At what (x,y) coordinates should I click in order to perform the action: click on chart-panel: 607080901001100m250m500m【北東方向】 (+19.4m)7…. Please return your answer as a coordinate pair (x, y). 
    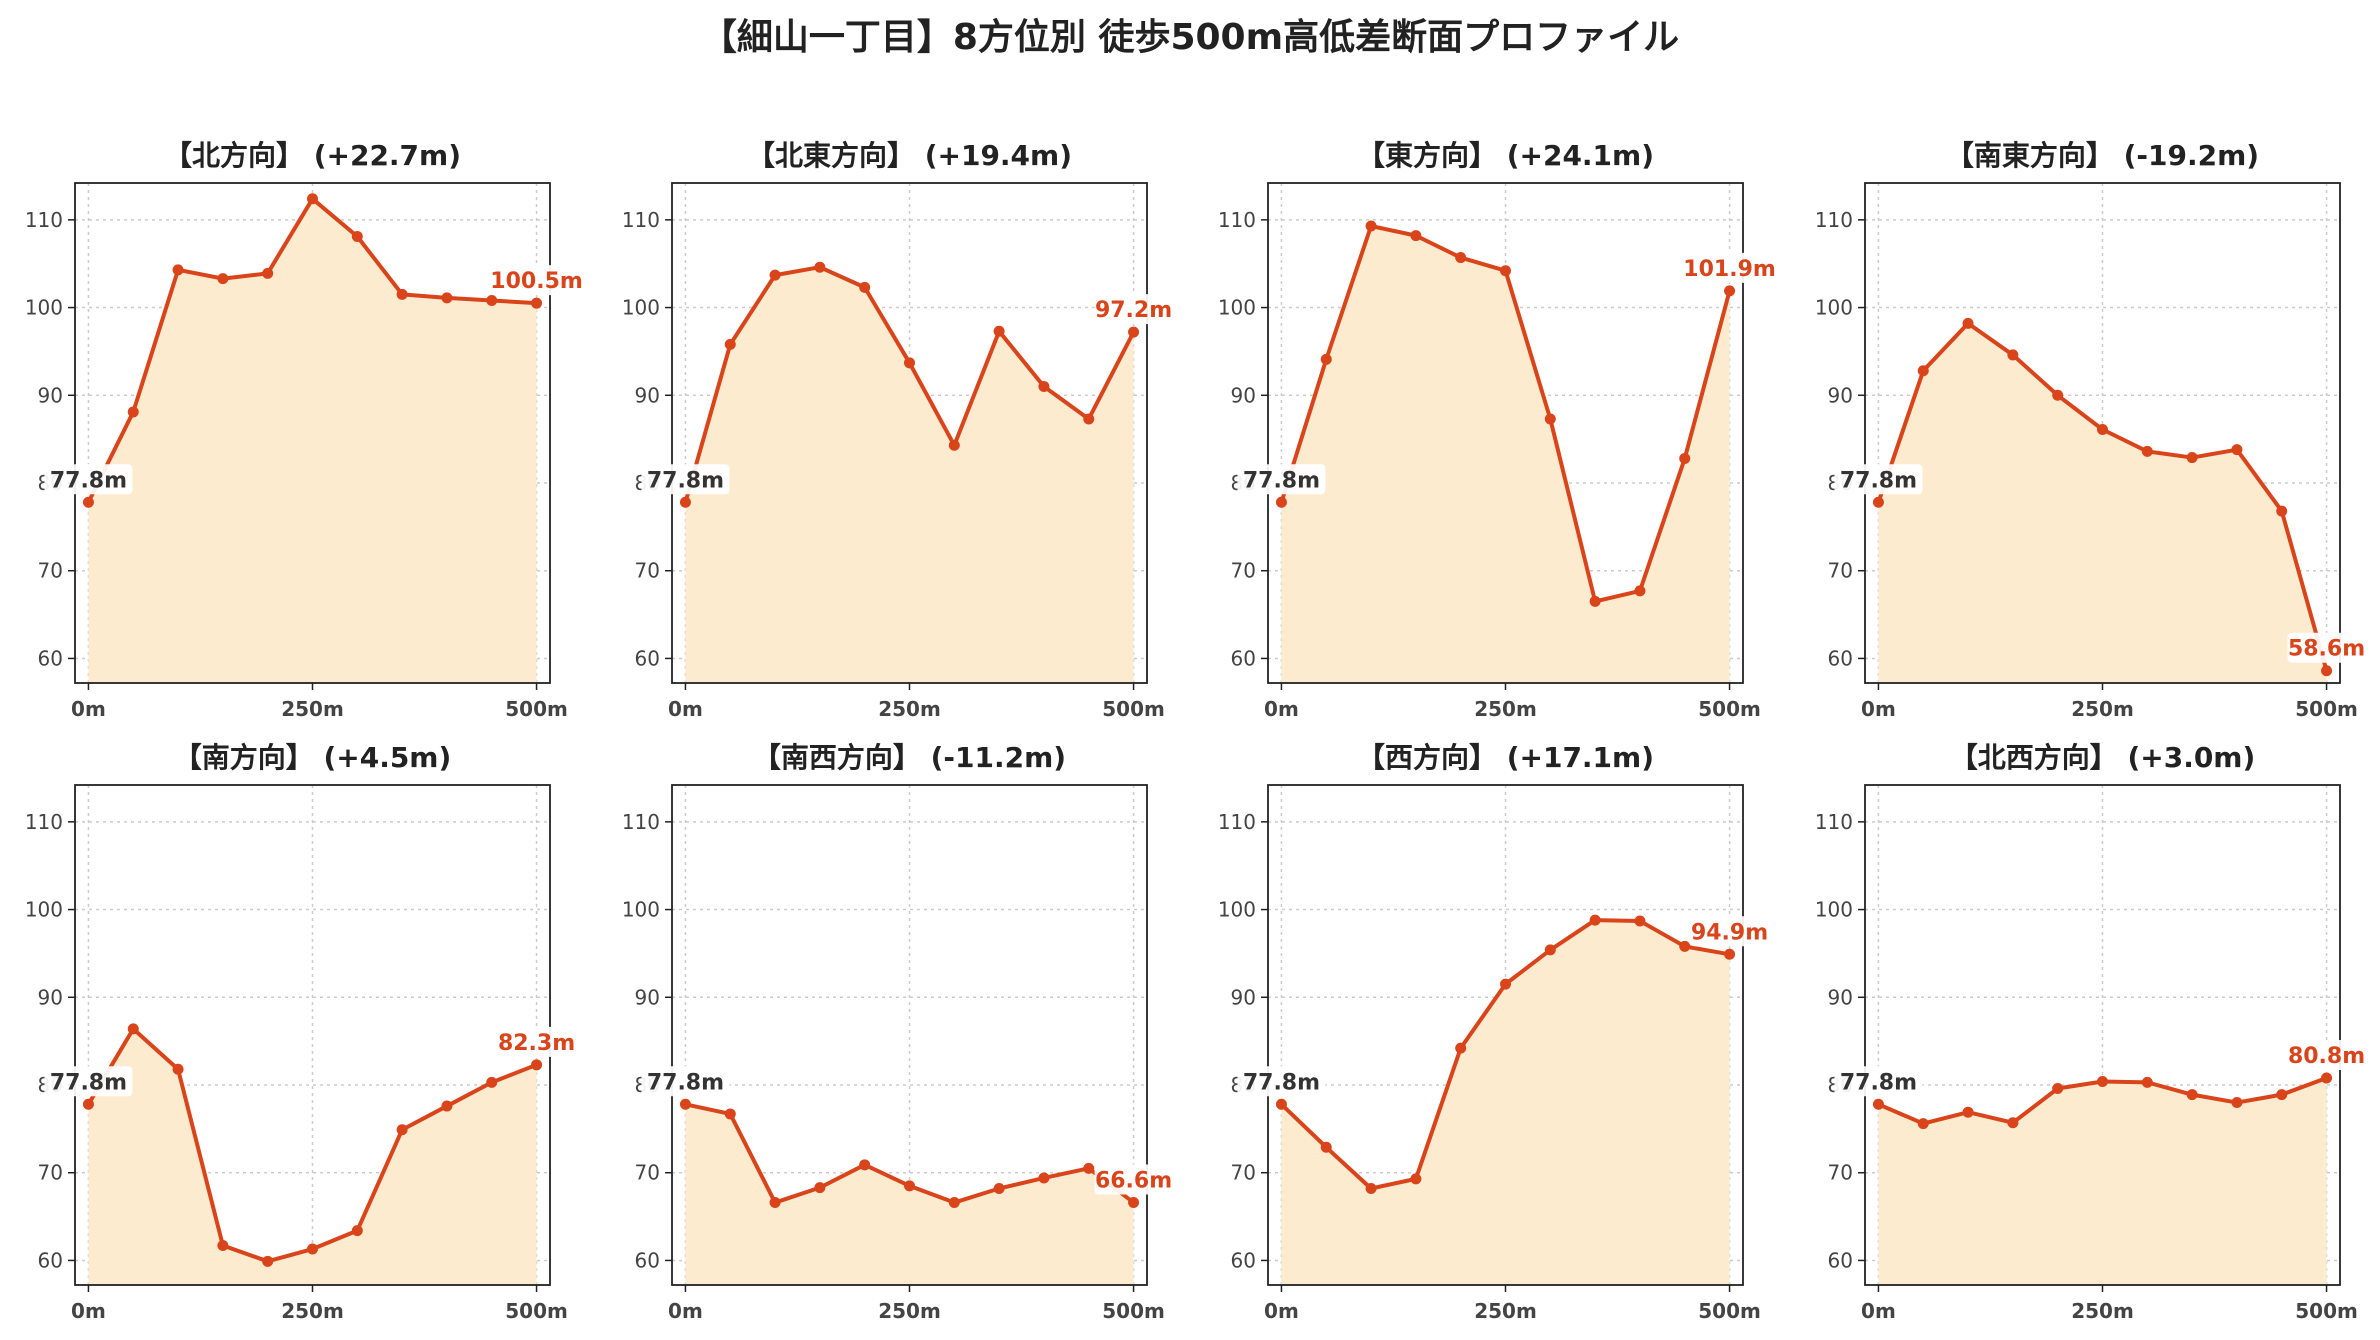
    Looking at the image, I should click on (897, 430).